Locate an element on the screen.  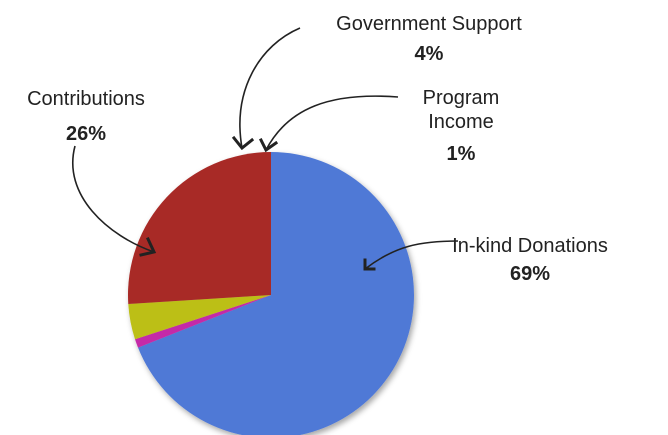
pie-slice-contributions is located at coordinates (199, 228).